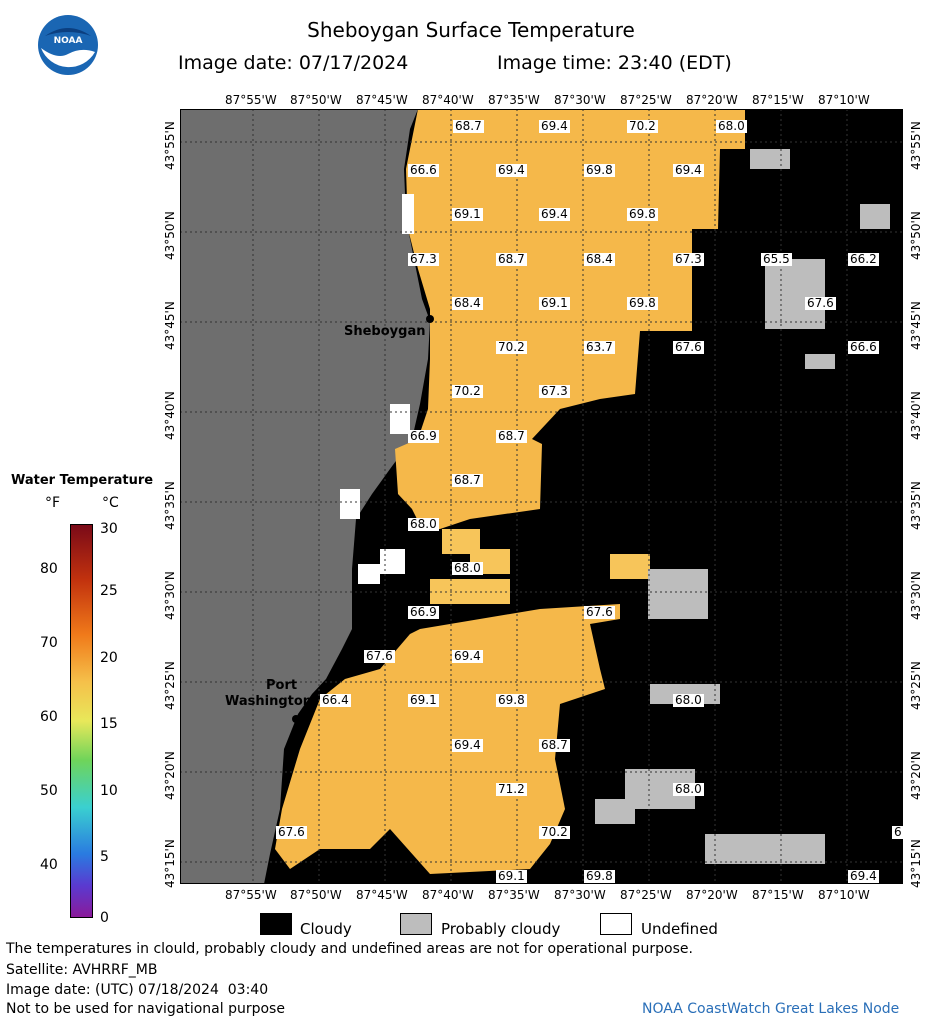  What do you see at coordinates (554, 832) in the screenshot?
I see `temp-label: 70.2` at bounding box center [554, 832].